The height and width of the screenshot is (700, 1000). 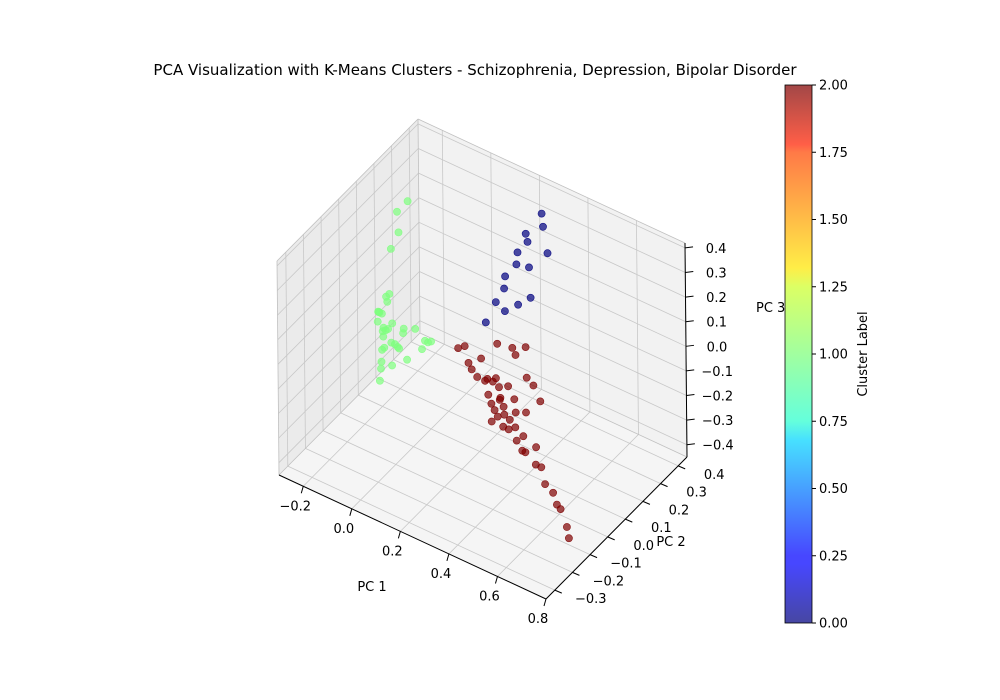 What do you see at coordinates (696, 493) in the screenshot?
I see `y-tick-label: 0.3` at bounding box center [696, 493].